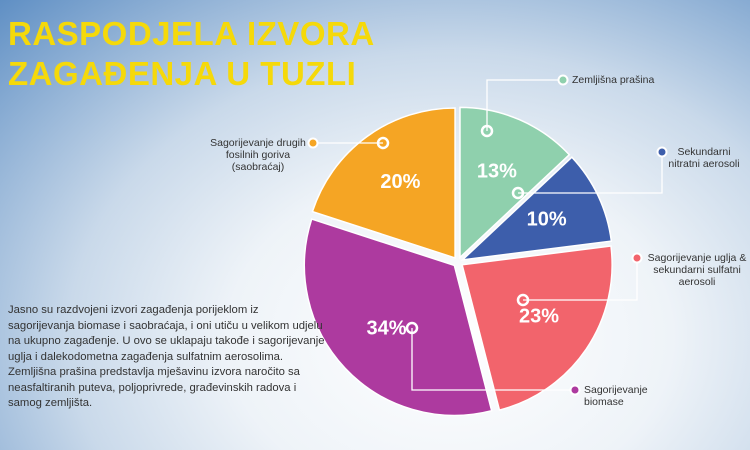  Describe the element at coordinates (387, 328) in the screenshot. I see `value-label: 34%` at that location.